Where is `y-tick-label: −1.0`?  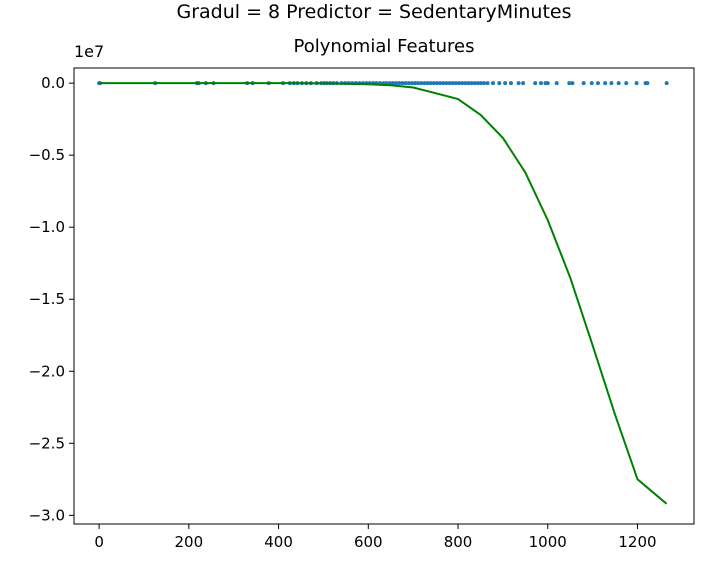
y-tick-label: −1.0 is located at coordinates (47, 227).